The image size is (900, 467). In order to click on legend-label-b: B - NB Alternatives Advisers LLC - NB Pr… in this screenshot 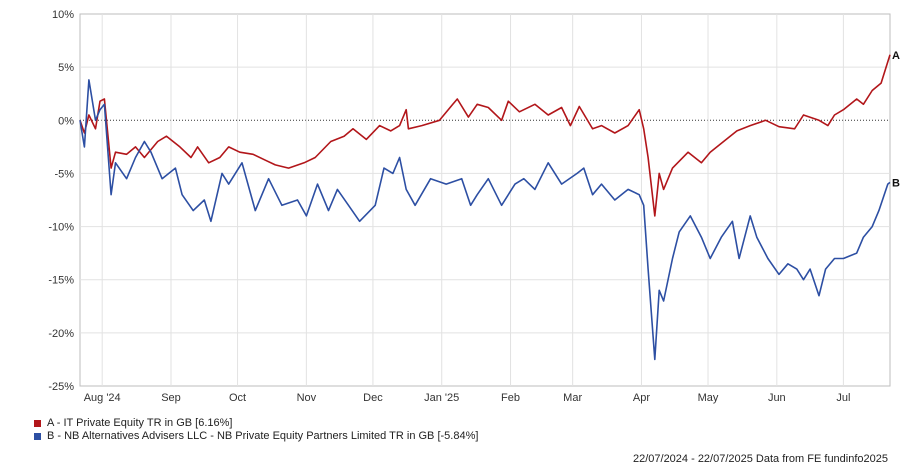, I will do `click(263, 436)`.